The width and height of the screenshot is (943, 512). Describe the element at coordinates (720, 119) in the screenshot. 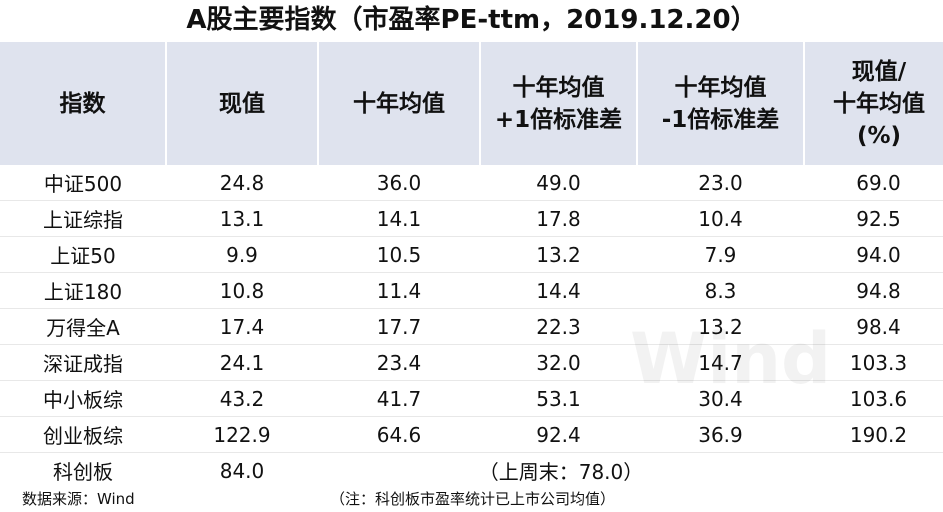

I see `header-line: -1倍标准差` at that location.